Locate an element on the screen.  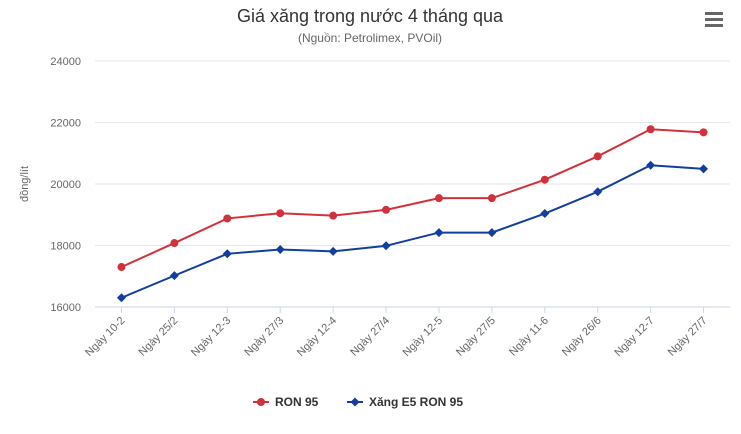
hamburger-menu-icon is located at coordinates (714, 19).